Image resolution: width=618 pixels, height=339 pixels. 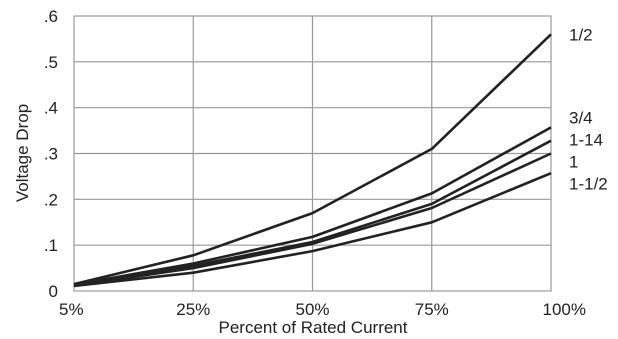 What do you see at coordinates (313, 327) in the screenshot?
I see `x-axis-label: Percent of Rated Current` at bounding box center [313, 327].